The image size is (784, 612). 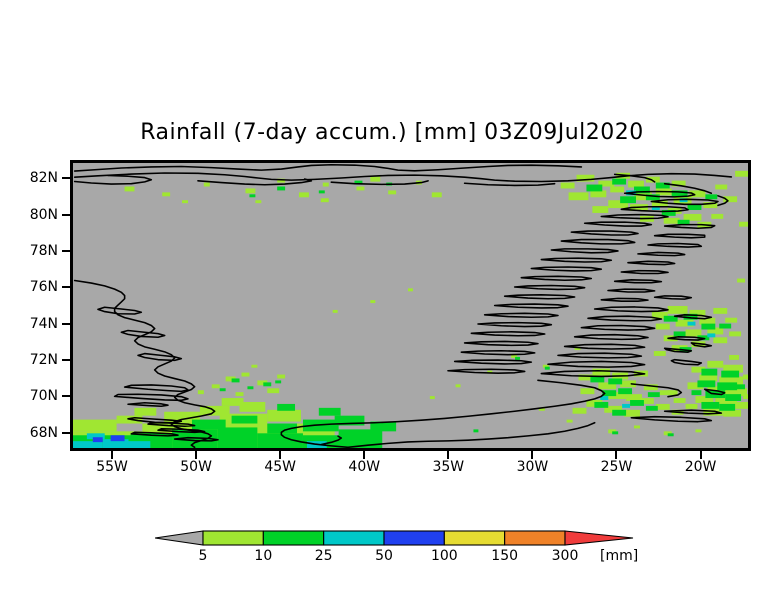 What do you see at coordinates (196, 467) in the screenshot?
I see `x-tick-label: 50W` at bounding box center [196, 467].